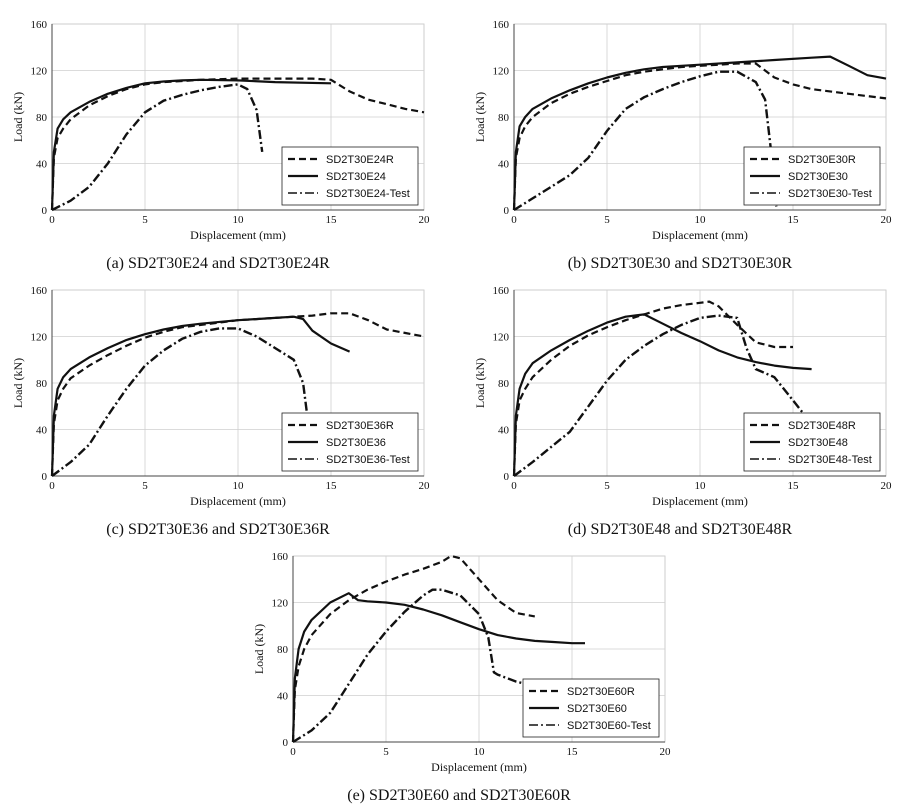  Describe the element at coordinates (609, 726) in the screenshot. I see `legend-label: SD2T30E60-Test` at that location.